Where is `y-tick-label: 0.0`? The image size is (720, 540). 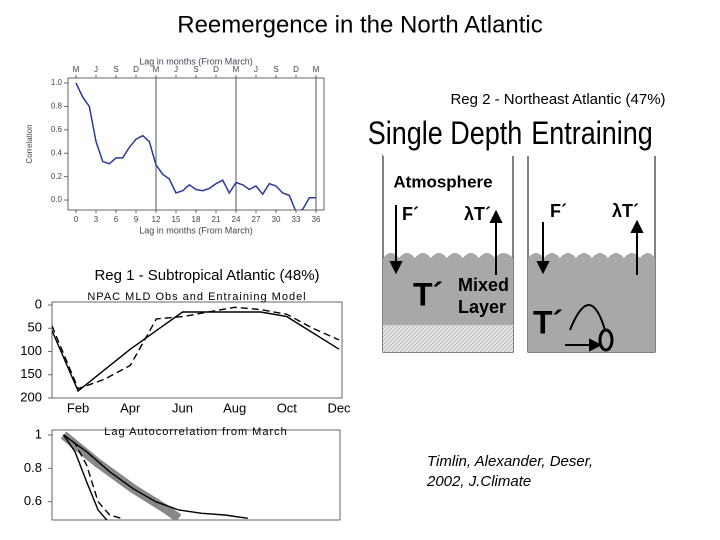
y-tick-label: 0.0 is located at coordinates (57, 199).